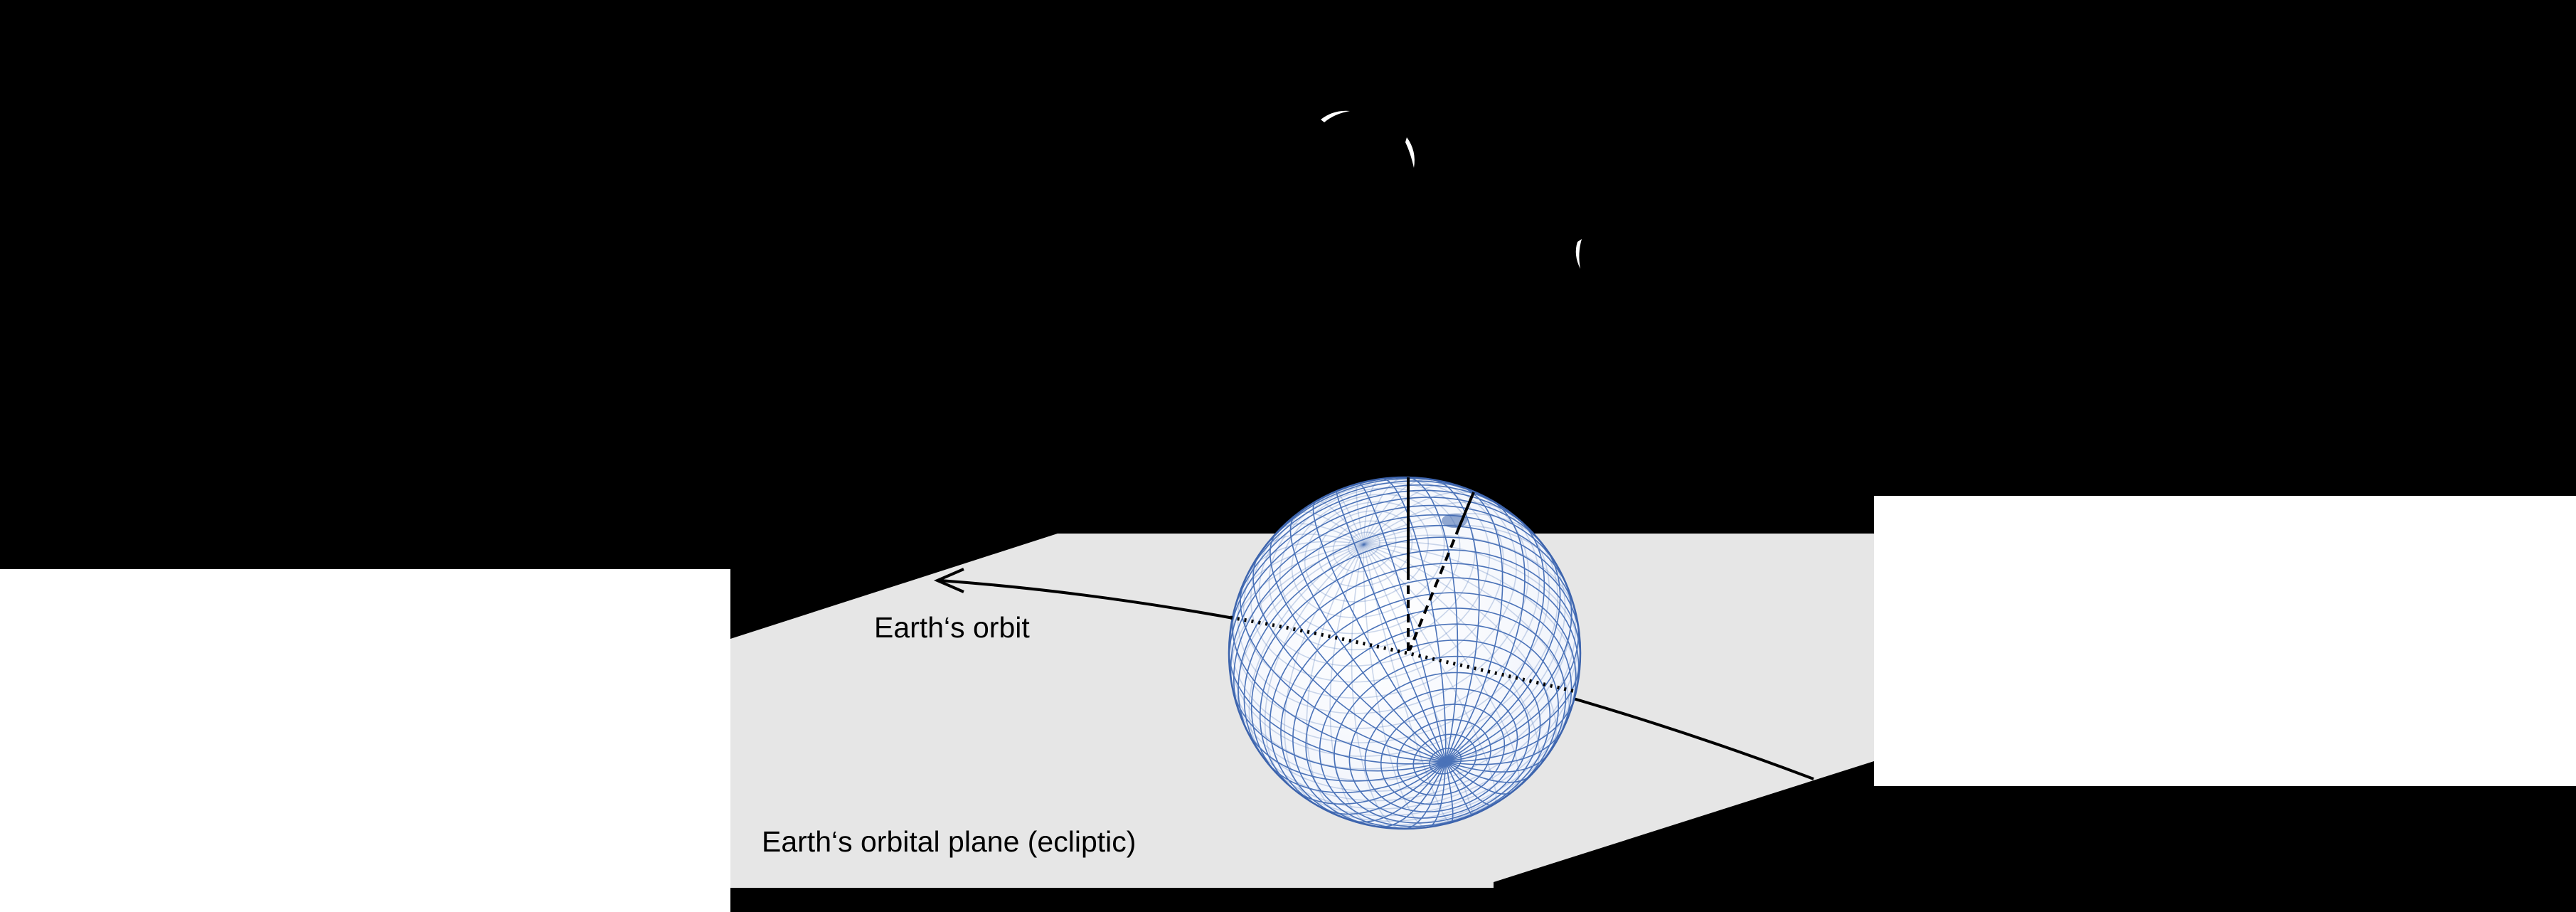  Describe the element at coordinates (365, 740) in the screenshot. I see `left-white-panel` at that location.